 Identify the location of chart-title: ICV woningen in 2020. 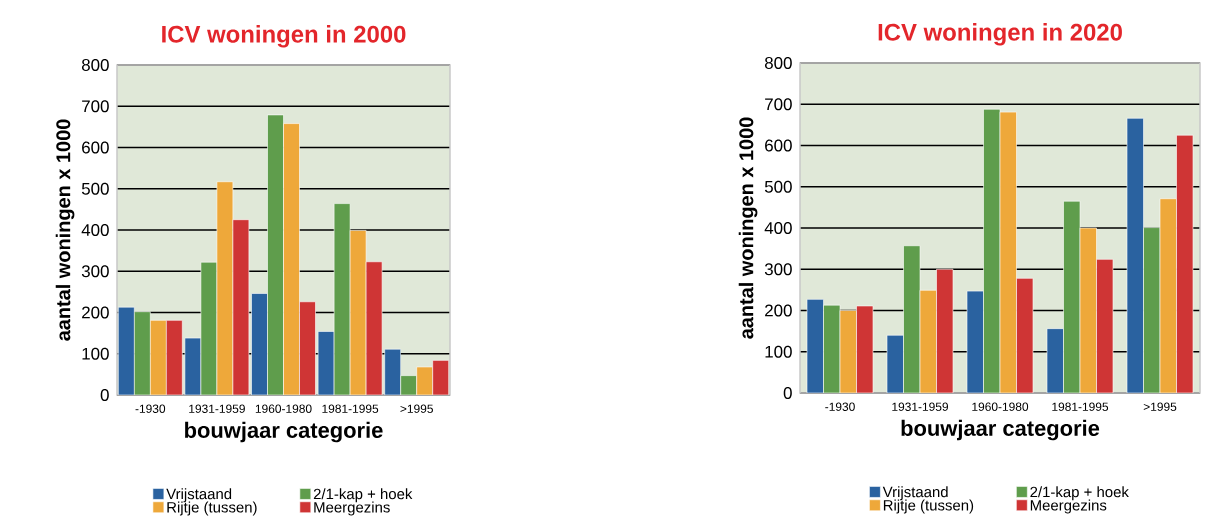
(1000, 34).